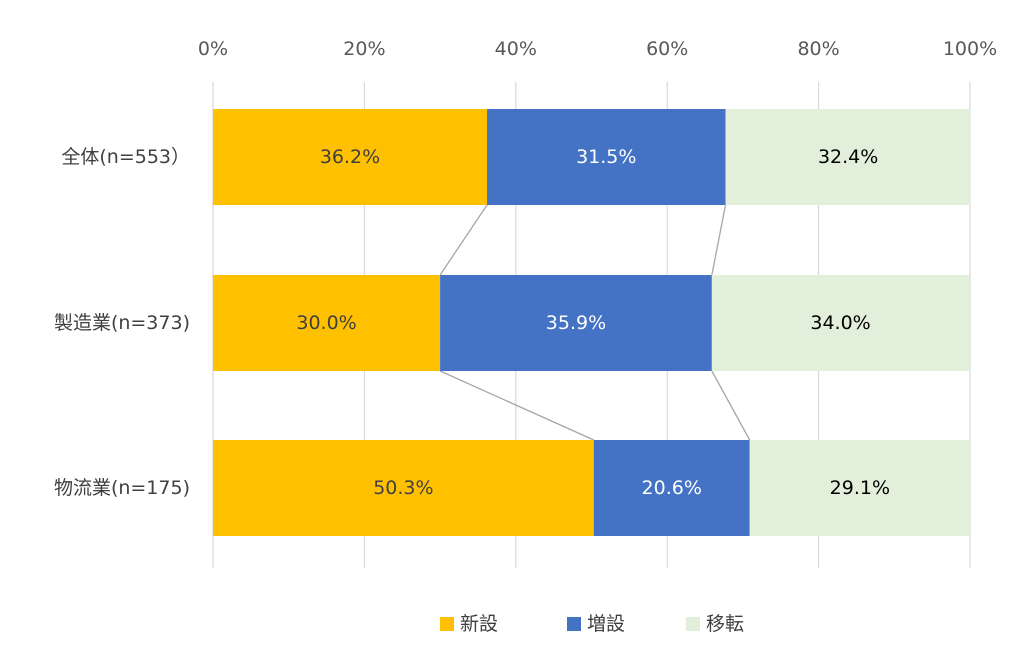 This screenshot has height=667, width=1024. I want to click on category-label: 製造業(n=373), so click(122, 323).